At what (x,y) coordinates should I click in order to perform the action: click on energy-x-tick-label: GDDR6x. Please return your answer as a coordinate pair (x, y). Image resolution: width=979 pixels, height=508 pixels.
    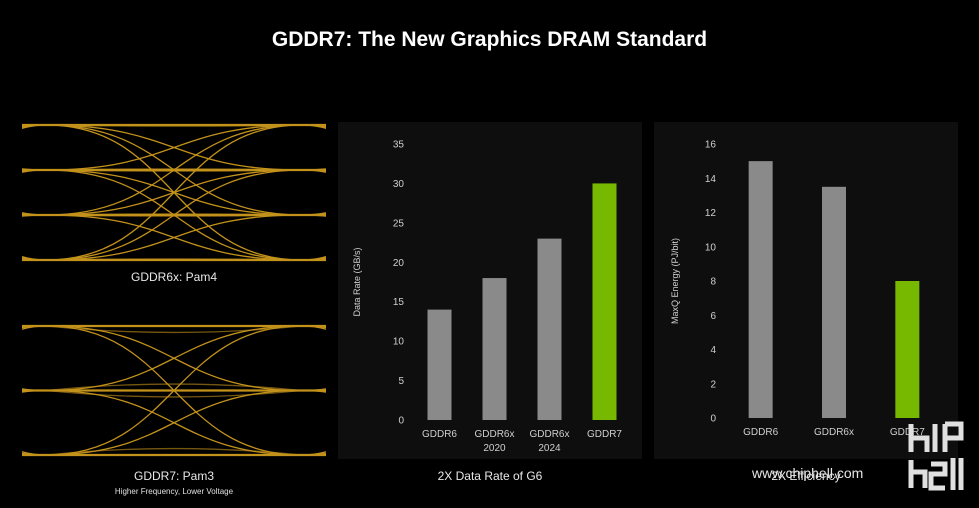
    Looking at the image, I should click on (834, 432).